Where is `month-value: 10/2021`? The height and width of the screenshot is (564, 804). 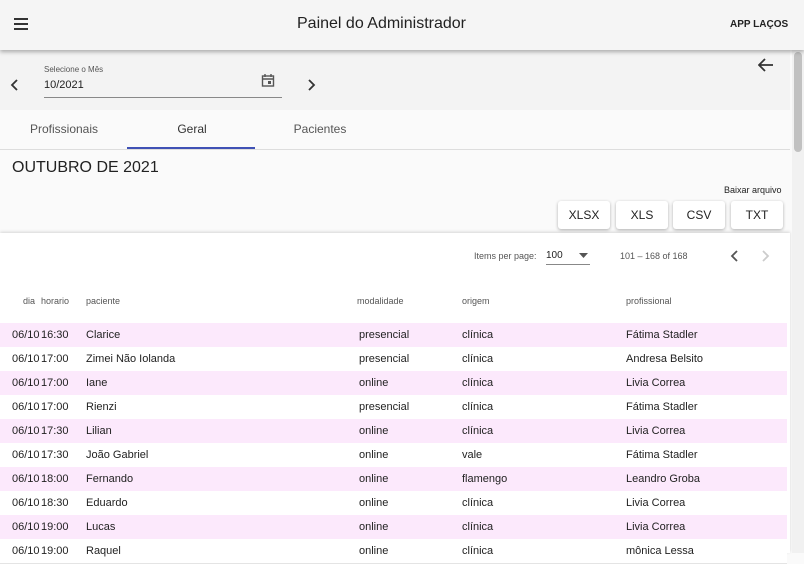
month-value: 10/2021 is located at coordinates (64, 85).